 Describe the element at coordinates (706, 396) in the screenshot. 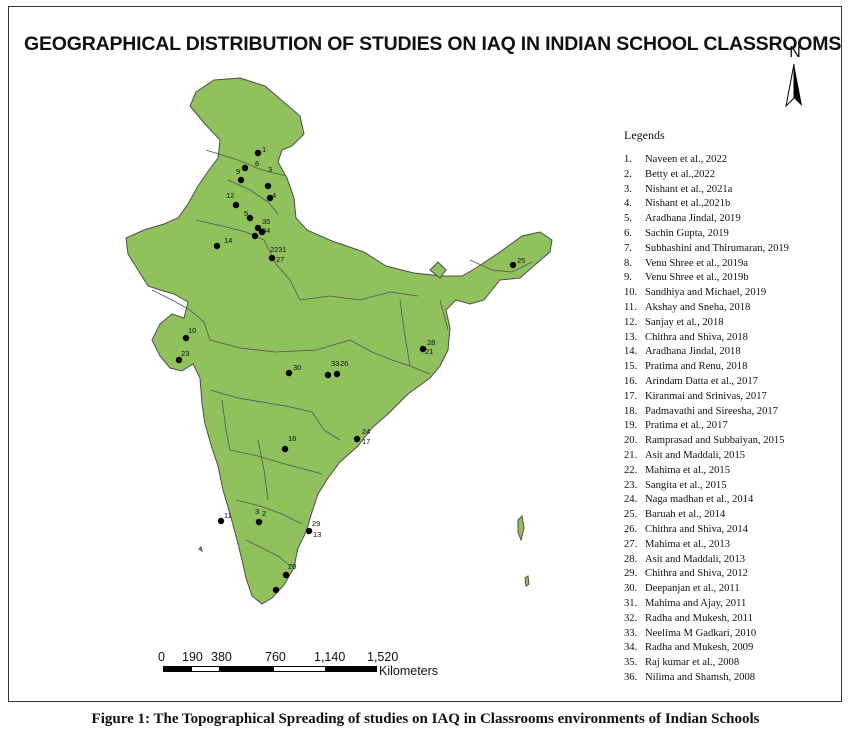

I see `legend-item-text: Kiranmai and Srinivas, 2017` at that location.